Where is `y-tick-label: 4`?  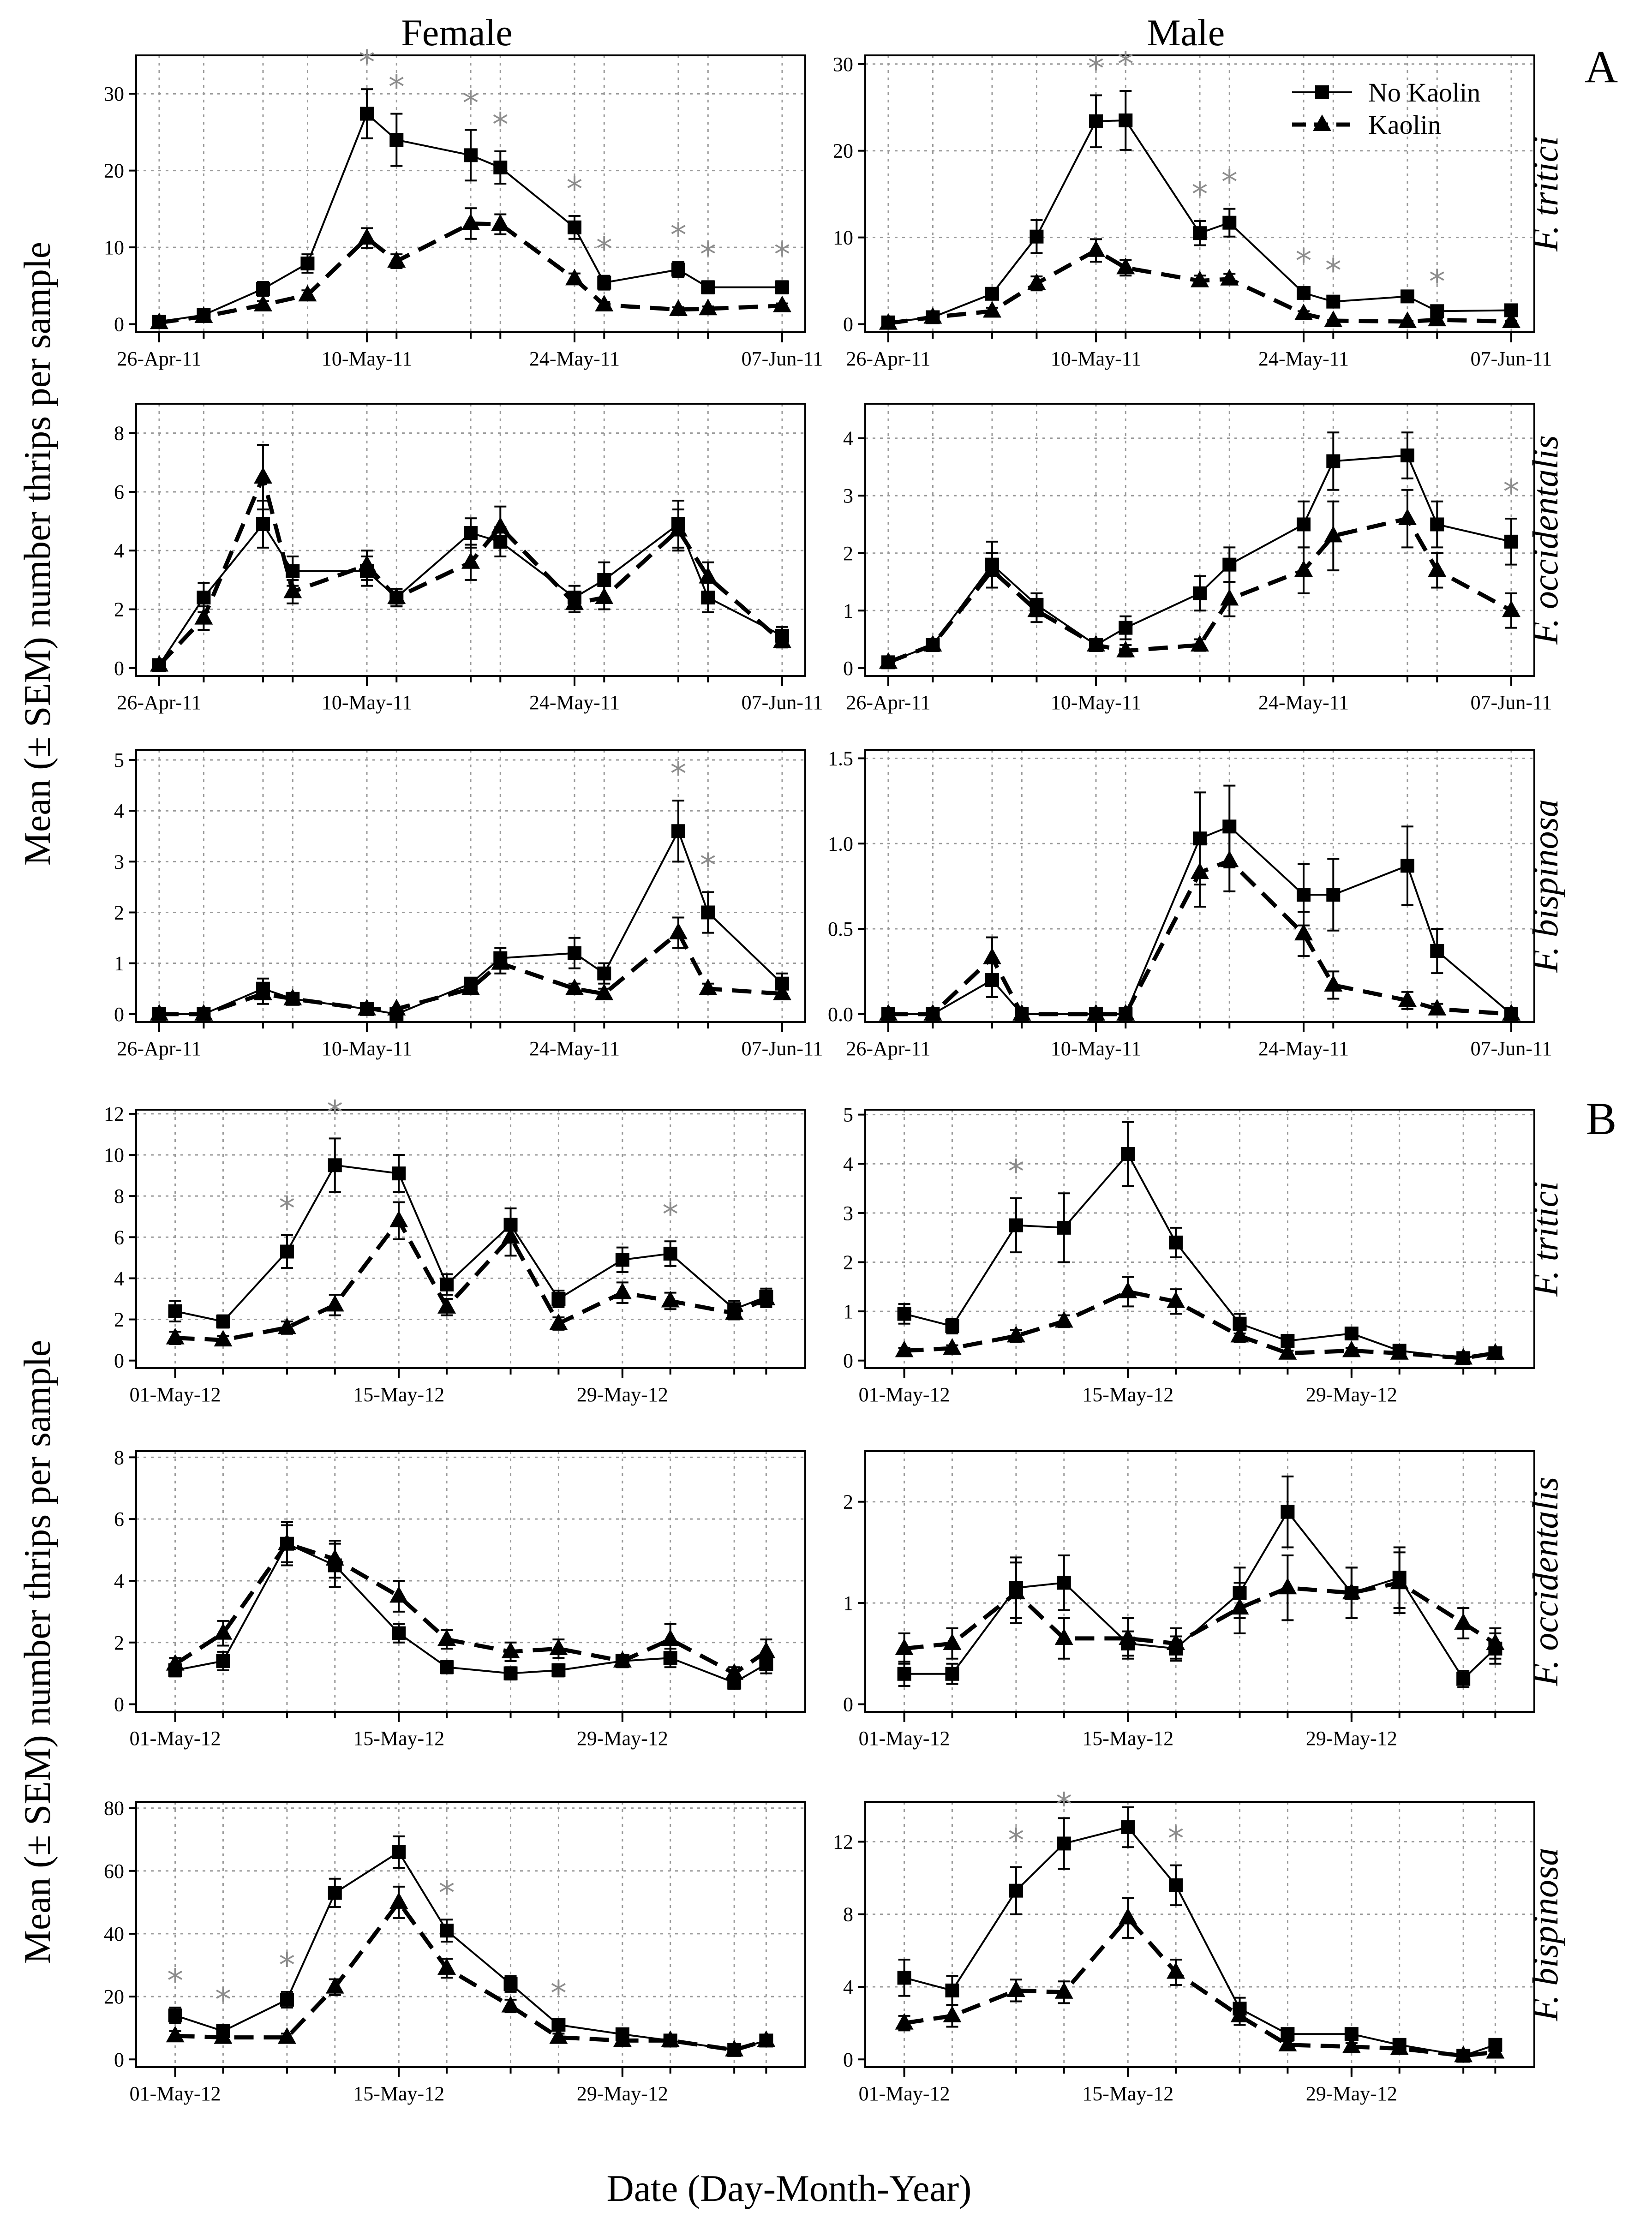
y-tick-label: 4 is located at coordinates (848, 438).